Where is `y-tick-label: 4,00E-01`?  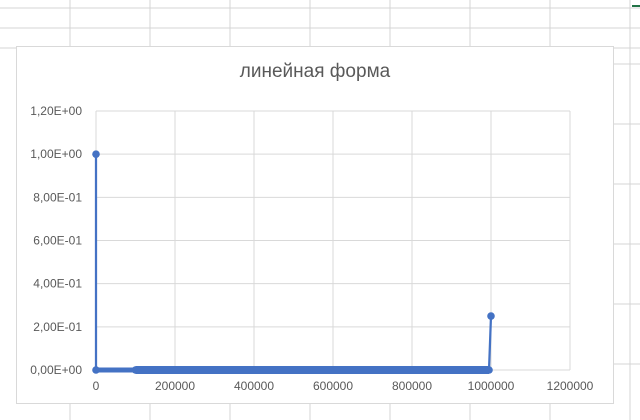
y-tick-label: 4,00E-01 is located at coordinates (57, 284).